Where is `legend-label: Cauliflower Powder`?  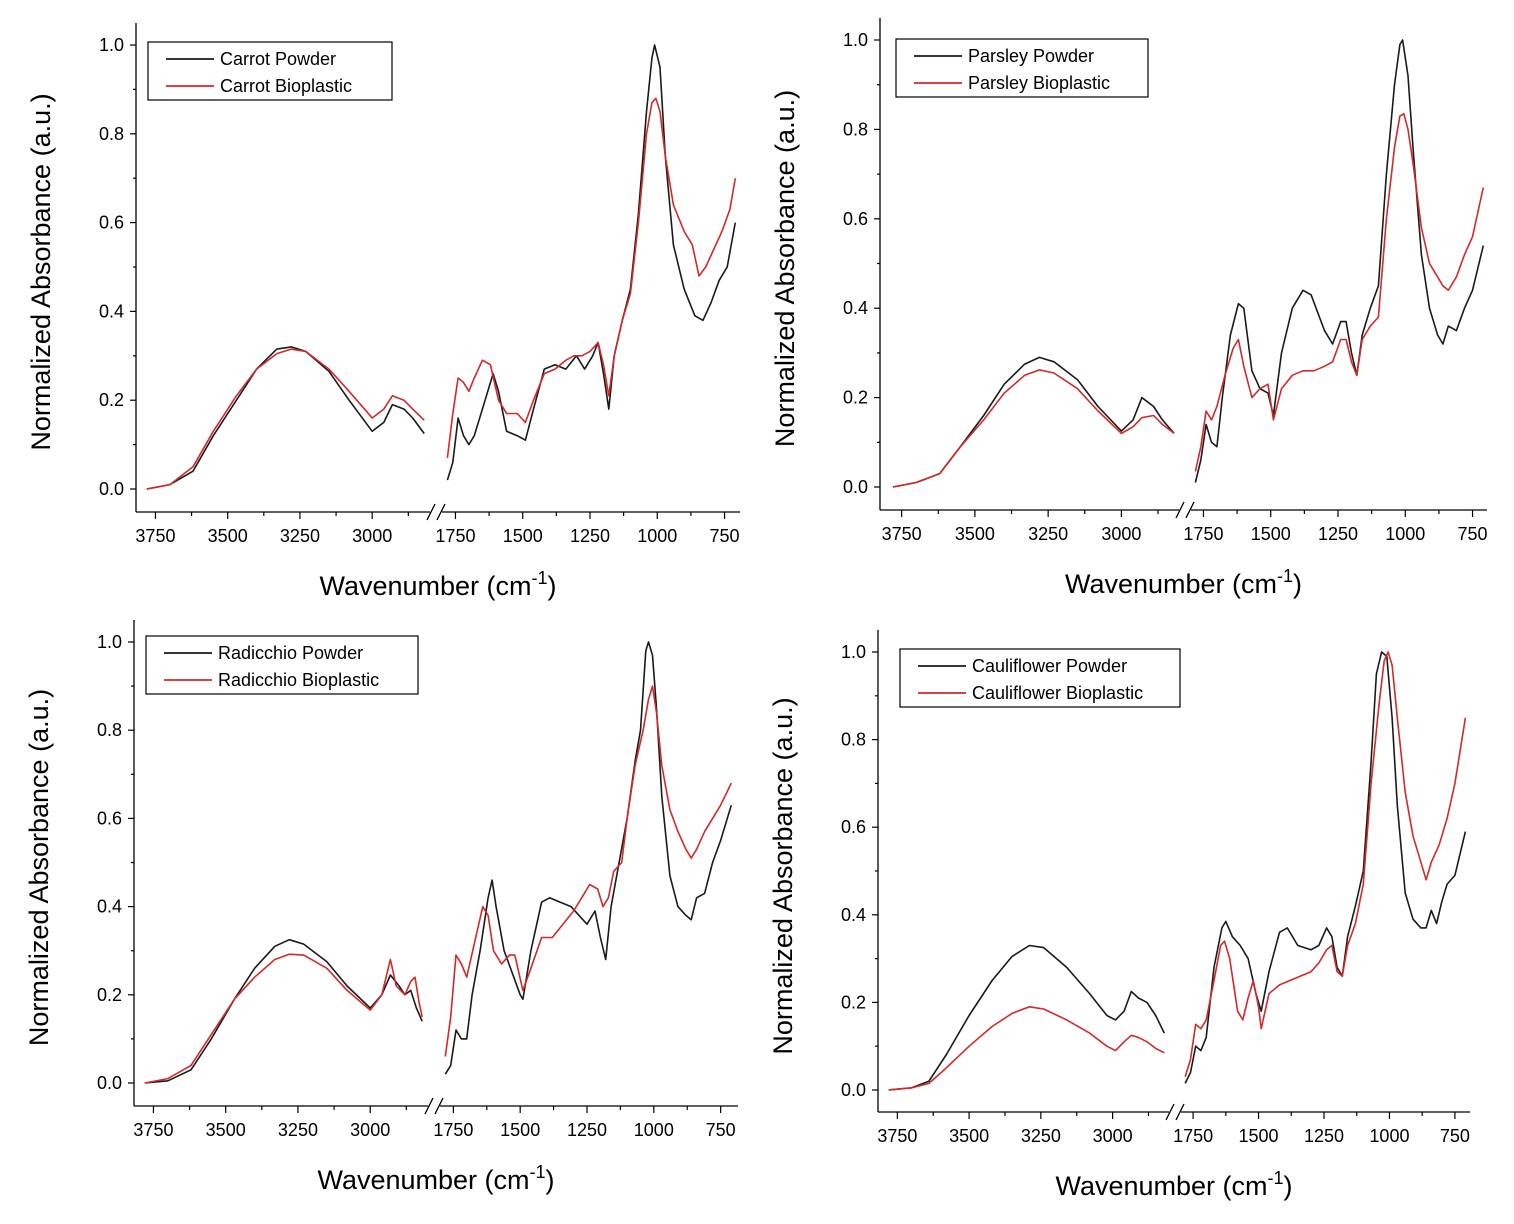 legend-label: Cauliflower Powder is located at coordinates (1049, 666).